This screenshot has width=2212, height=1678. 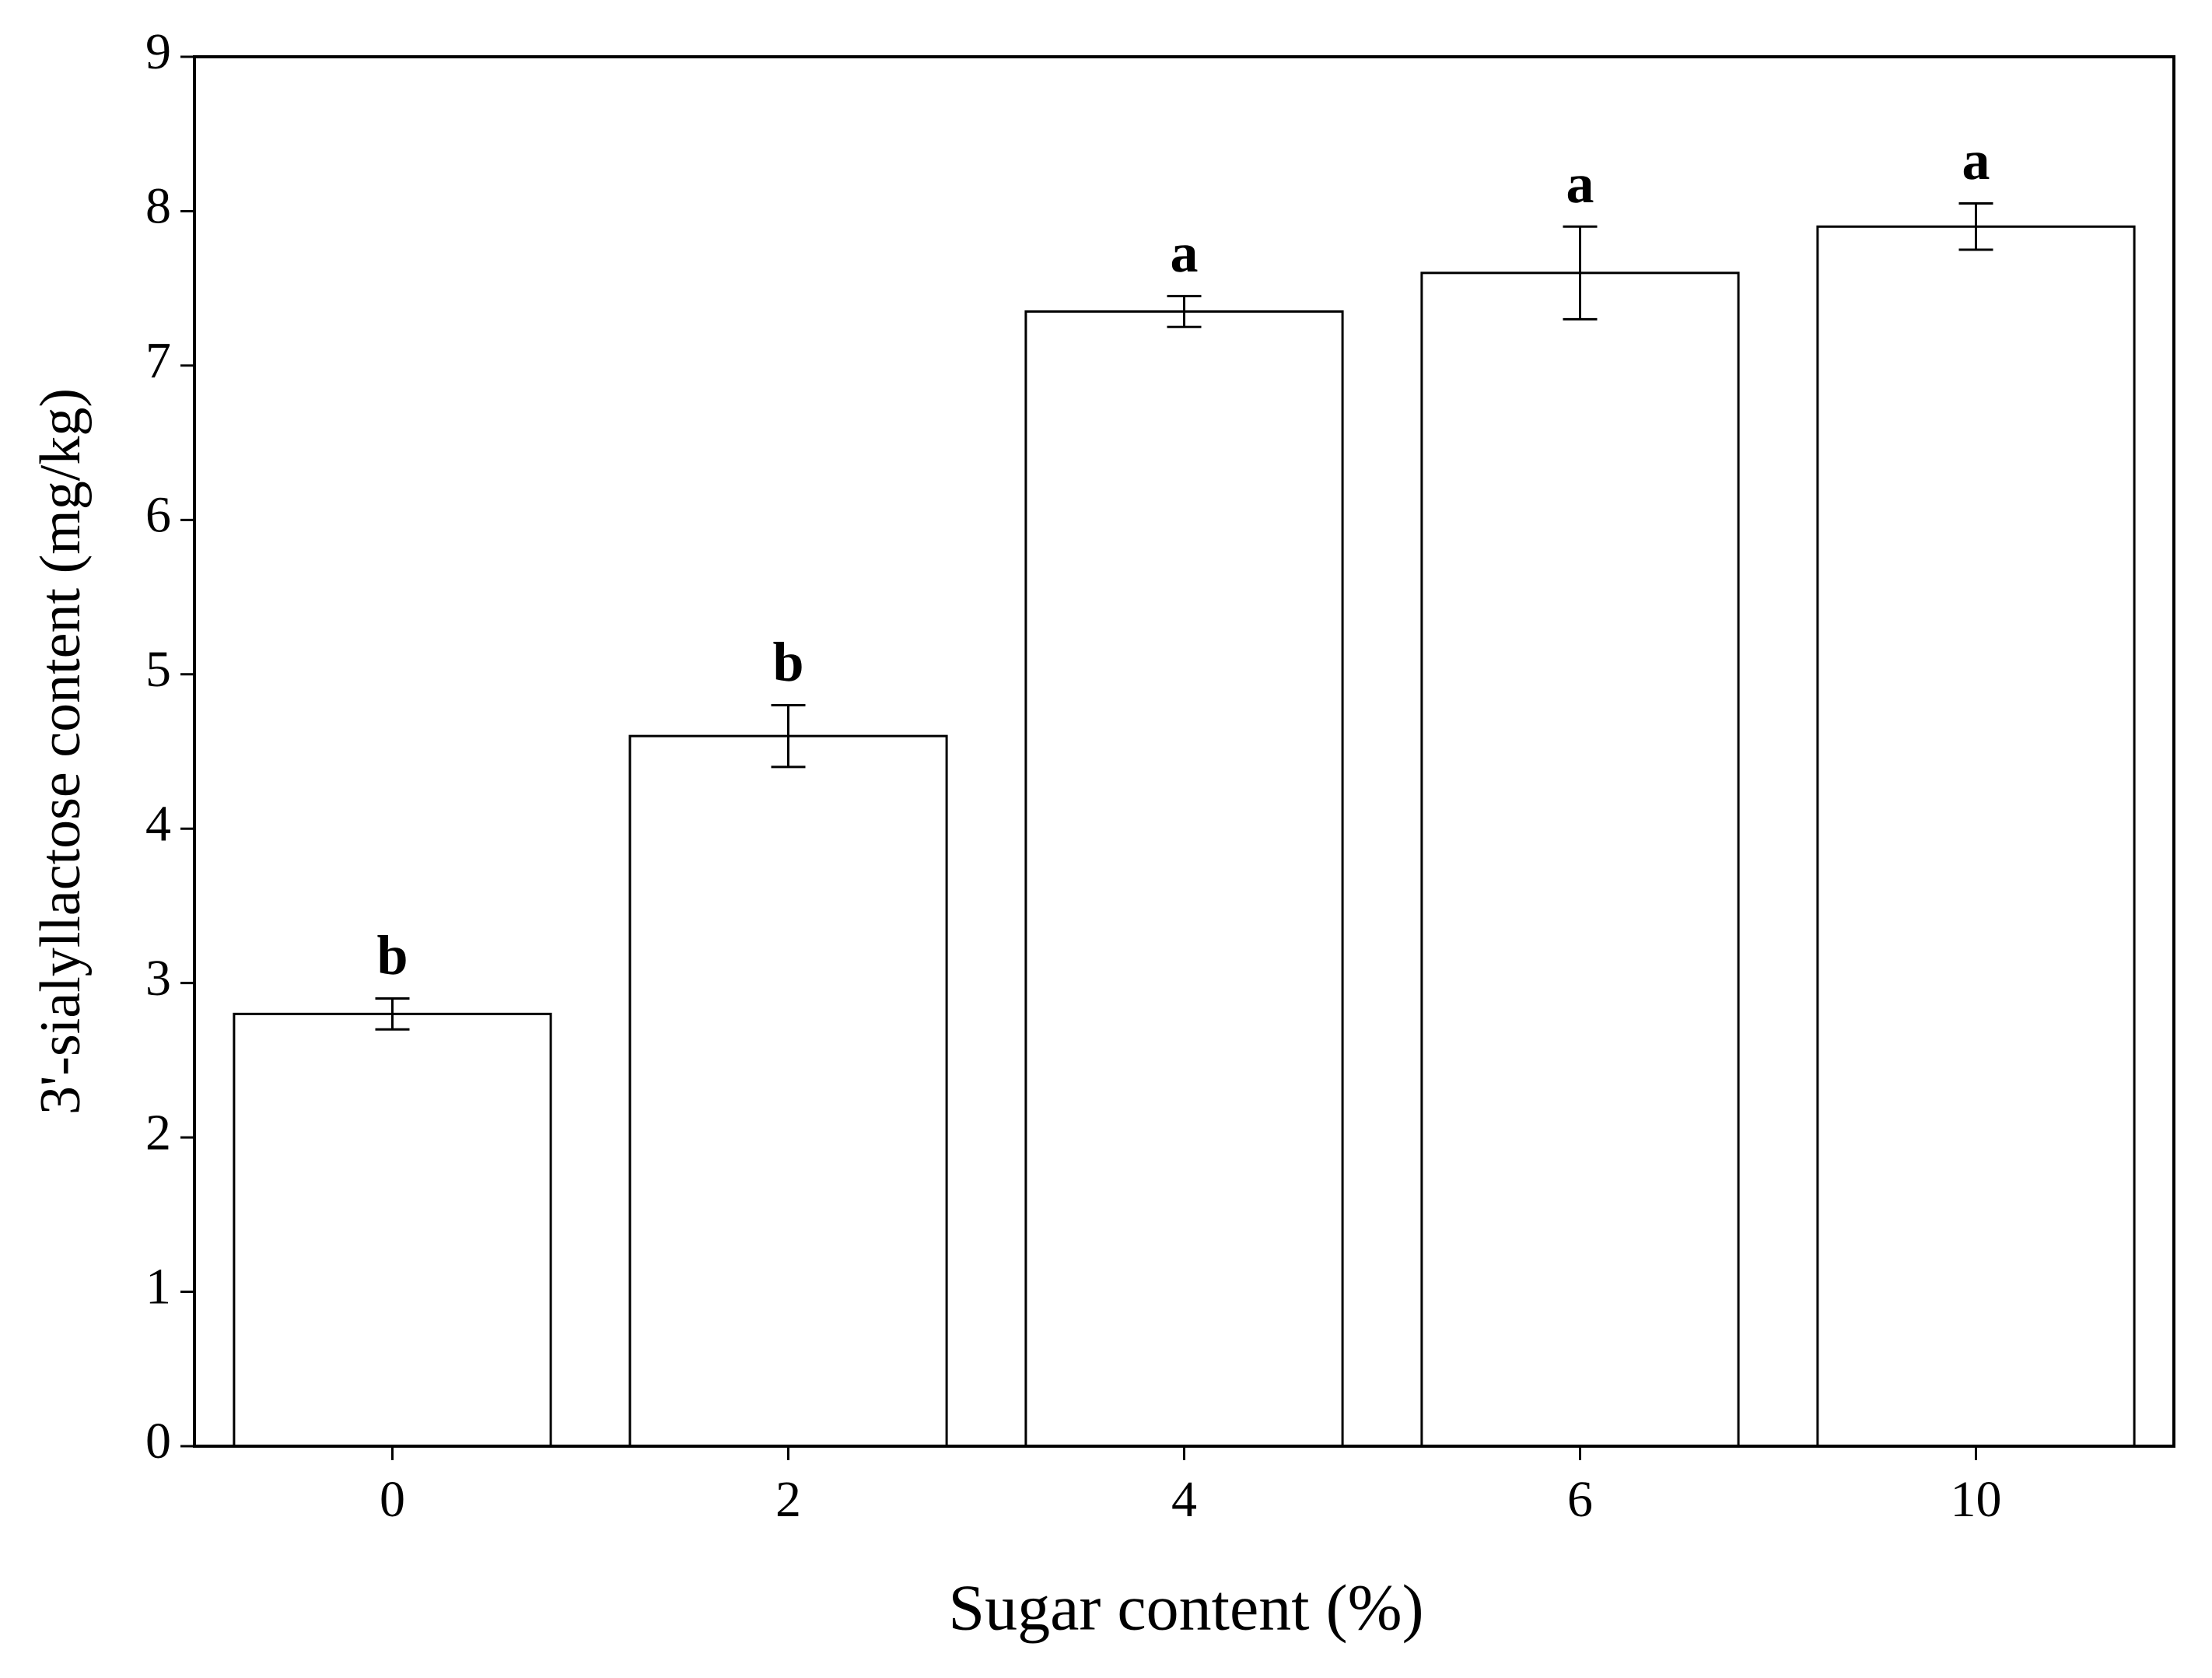 What do you see at coordinates (392, 1499) in the screenshot?
I see `x-tick-label: 0` at bounding box center [392, 1499].